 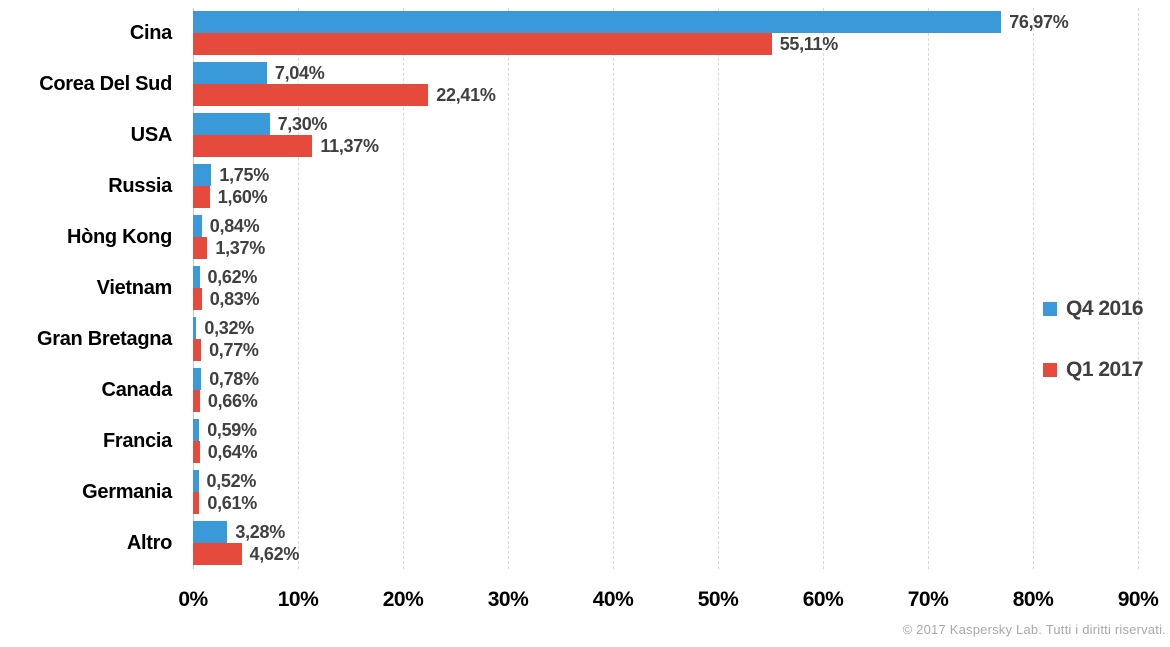 I want to click on bar-value-label: 0,66%, so click(x=232, y=400).